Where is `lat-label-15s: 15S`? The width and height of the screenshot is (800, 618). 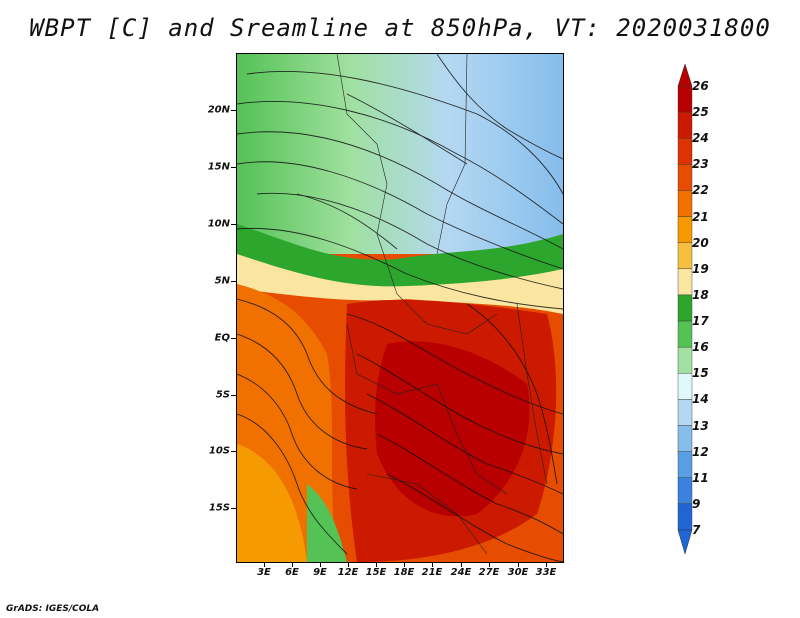
lat-label-15s: 15S is located at coordinates (219, 508).